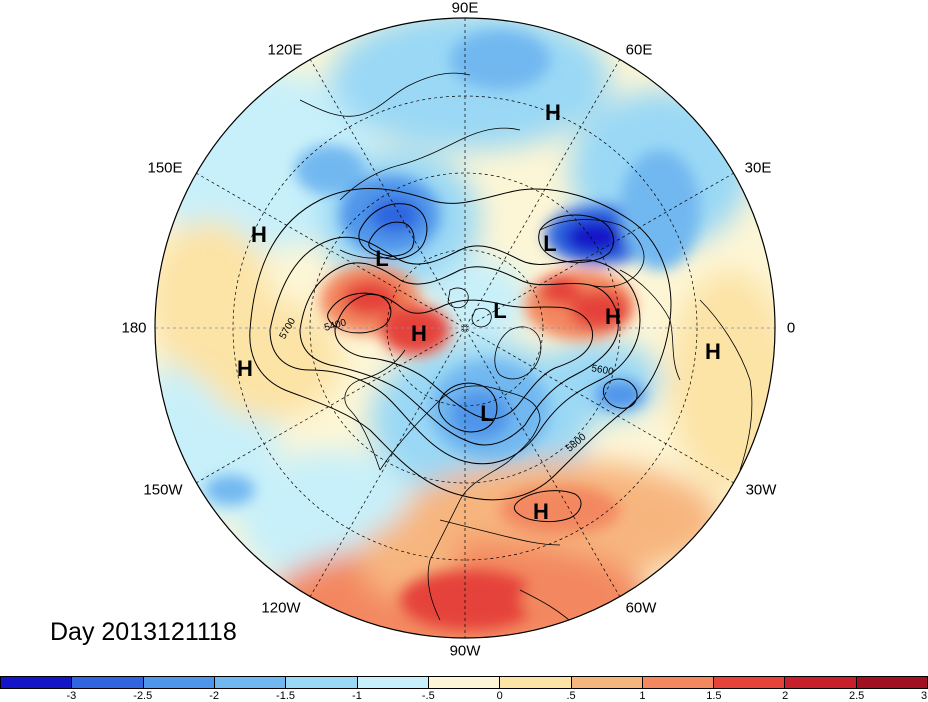  Describe the element at coordinates (134, 328) in the screenshot. I see `lon-label-180: 180` at that location.